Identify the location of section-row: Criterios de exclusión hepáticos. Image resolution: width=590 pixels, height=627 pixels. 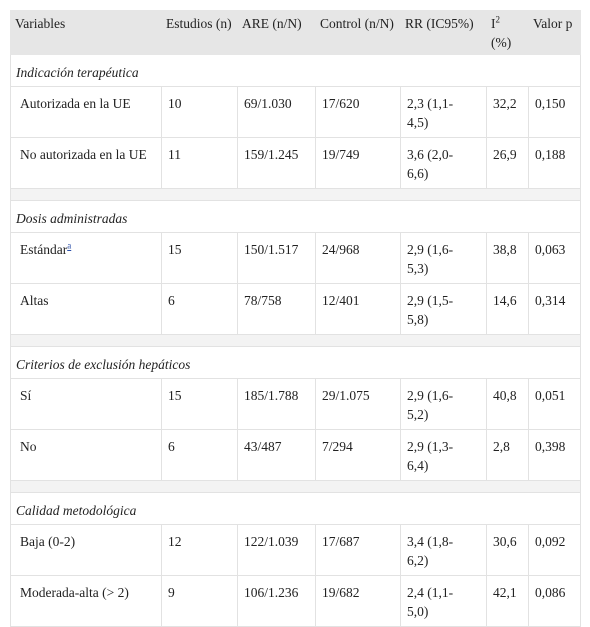
(295, 362).